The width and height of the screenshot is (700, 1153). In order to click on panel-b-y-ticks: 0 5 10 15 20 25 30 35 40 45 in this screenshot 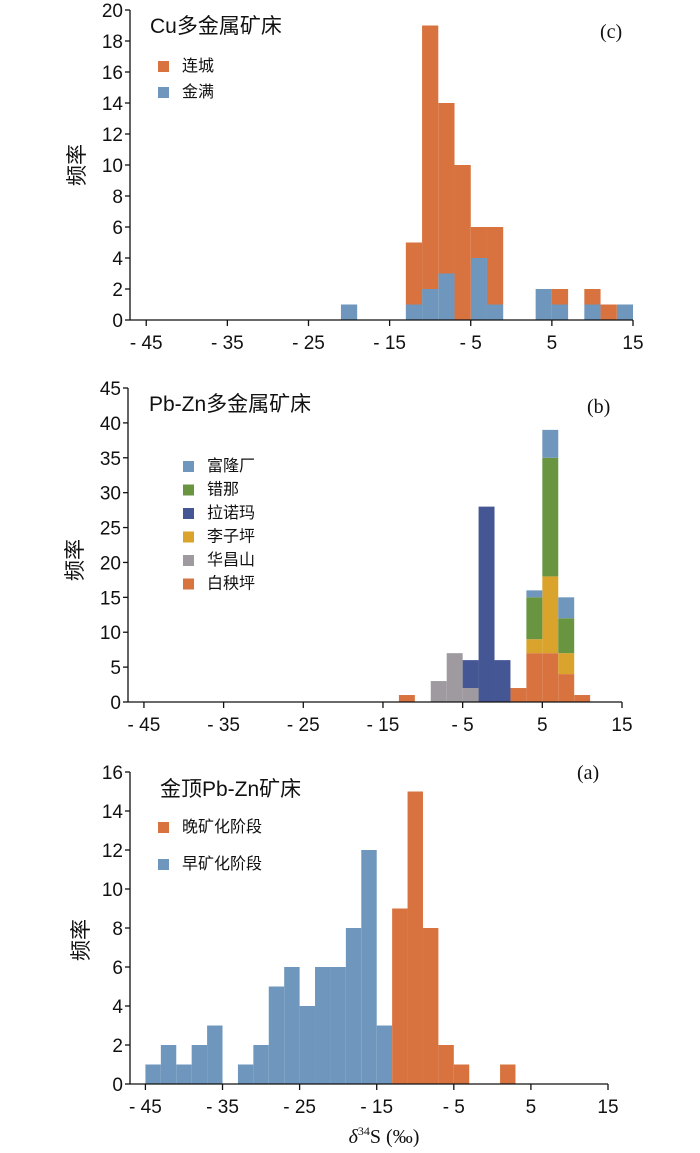, I will do `click(114, 546)`.